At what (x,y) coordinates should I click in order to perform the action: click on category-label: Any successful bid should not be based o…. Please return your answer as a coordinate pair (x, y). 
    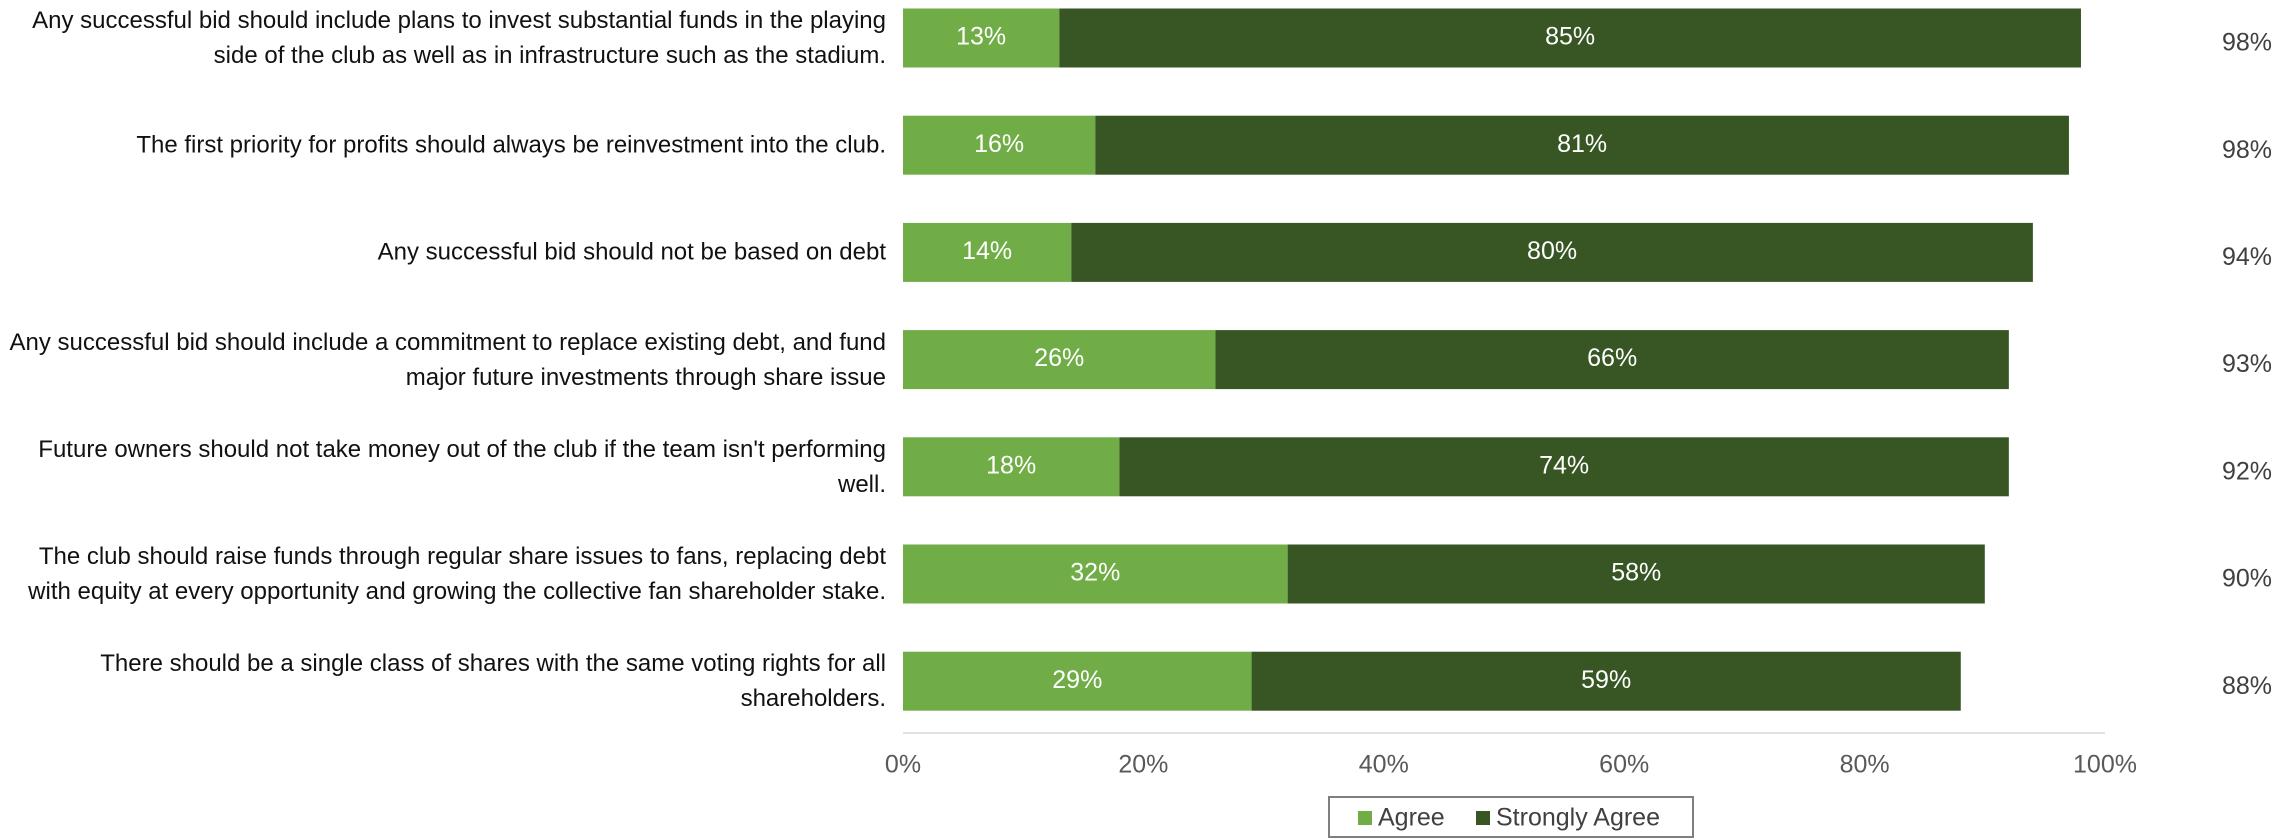
    Looking at the image, I should click on (631, 252).